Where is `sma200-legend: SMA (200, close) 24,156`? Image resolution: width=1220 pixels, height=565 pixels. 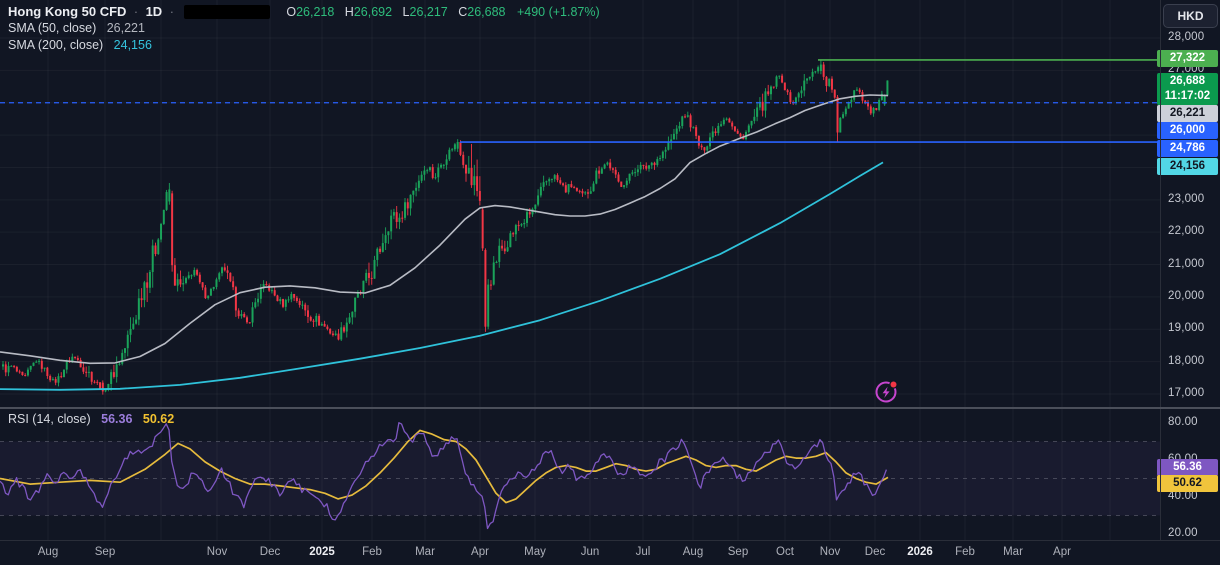 sma200-legend: SMA (200, close) 24,156 is located at coordinates (80, 45).